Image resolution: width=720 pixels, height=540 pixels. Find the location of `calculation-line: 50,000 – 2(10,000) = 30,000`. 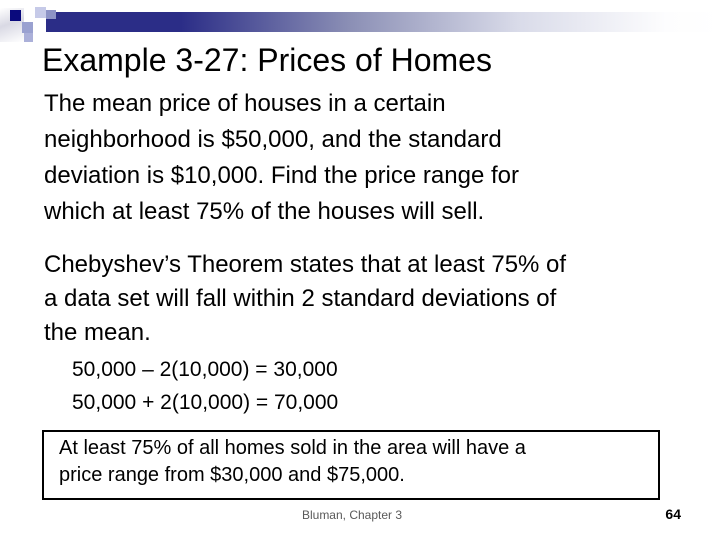

calculation-line: 50,000 – 2(10,000) = 30,000 is located at coordinates (205, 369).